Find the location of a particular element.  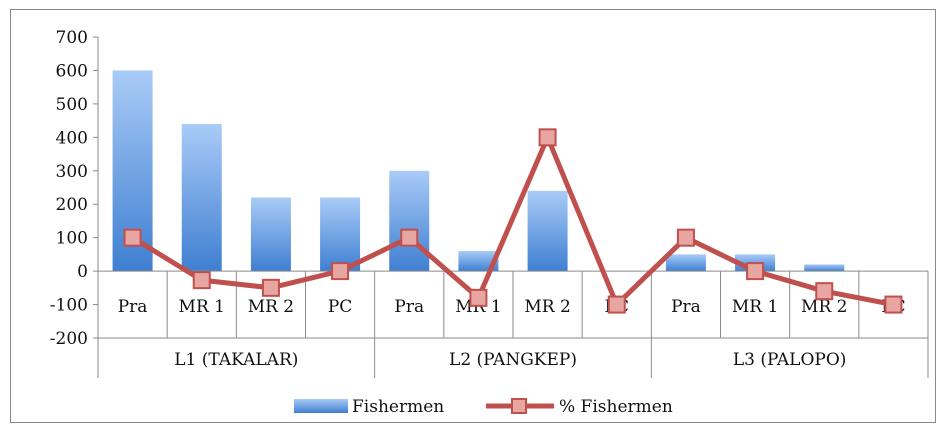

legend-bar-label: Fishermen is located at coordinates (398, 407).